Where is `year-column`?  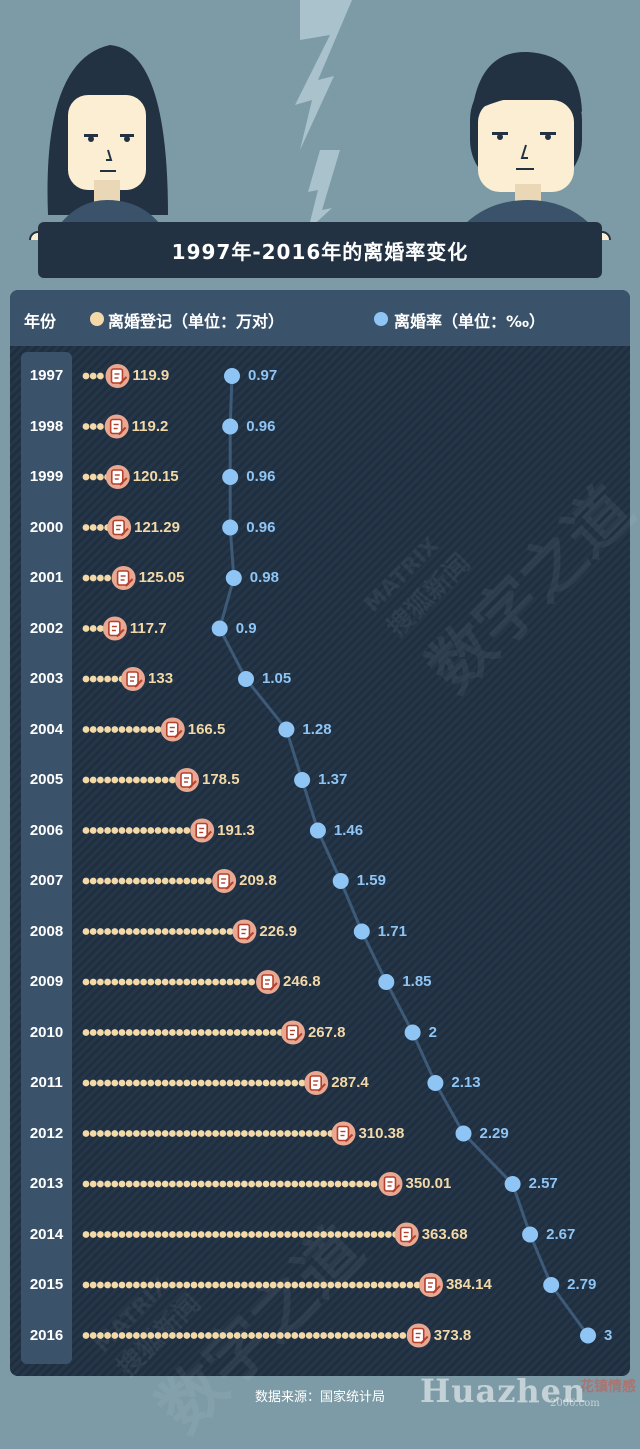
year-column is located at coordinates (46, 858).